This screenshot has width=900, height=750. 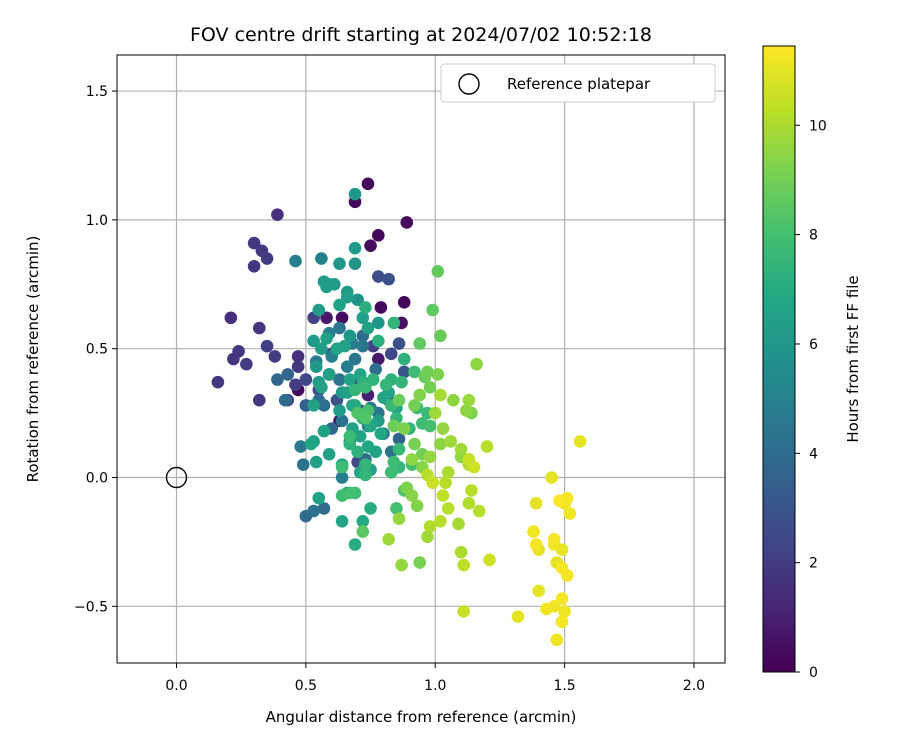 What do you see at coordinates (97, 350) in the screenshot?
I see `y-tick-label: 0.5` at bounding box center [97, 350].